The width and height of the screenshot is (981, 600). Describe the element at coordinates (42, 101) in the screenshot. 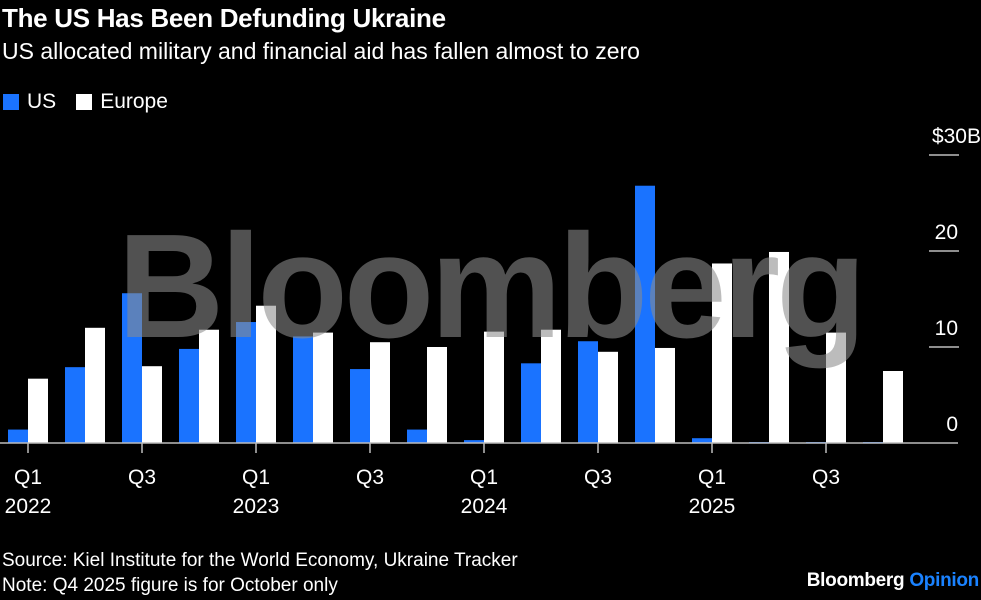

I see `legend-label-us: US` at that location.